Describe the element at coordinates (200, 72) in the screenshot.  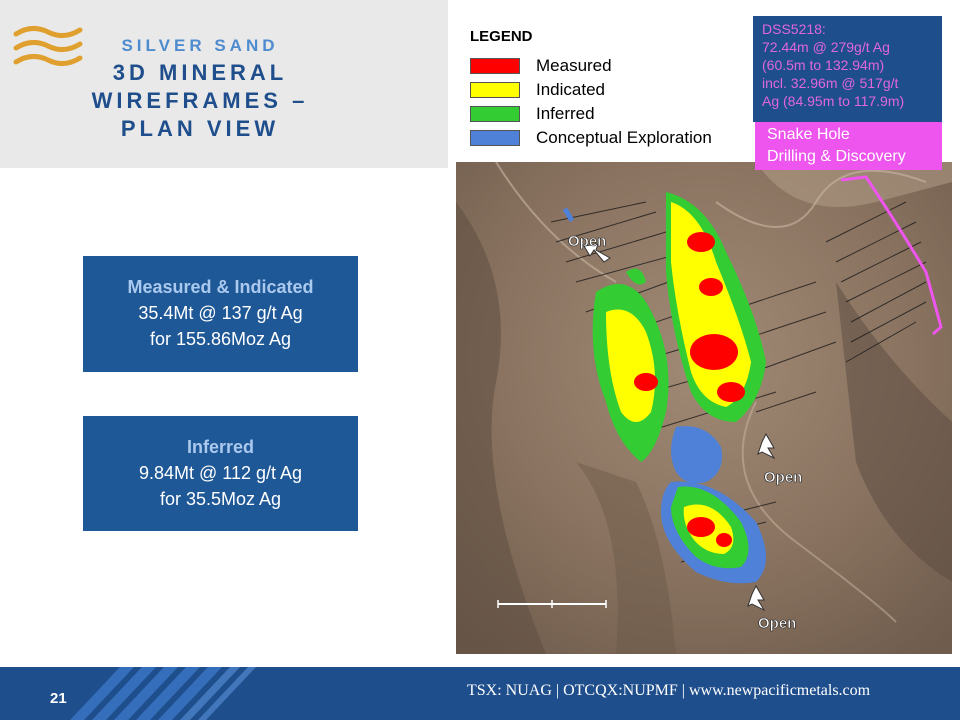
I see `page-title-line: 3D MINERAL` at that location.